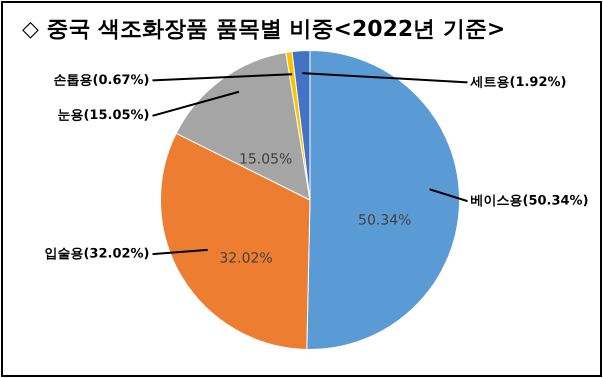 The image size is (603, 378). What do you see at coordinates (265, 159) in the screenshot?
I see `data-label: 15.05%` at bounding box center [265, 159].